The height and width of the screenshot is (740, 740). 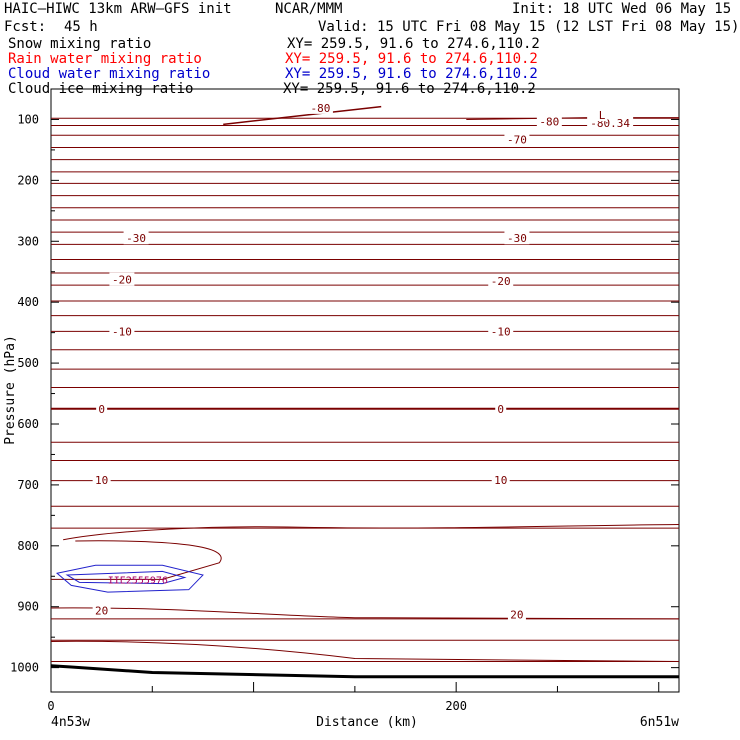 I want to click on x-tick-label: 0, so click(x=50, y=706).